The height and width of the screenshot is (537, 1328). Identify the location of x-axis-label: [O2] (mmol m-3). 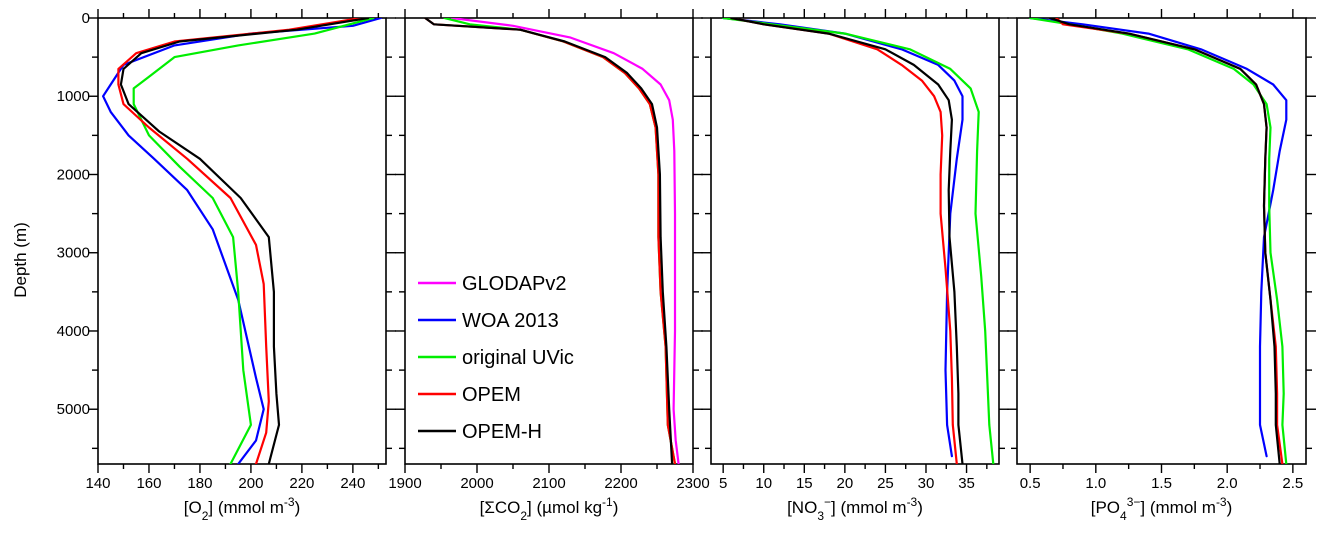
(242, 509).